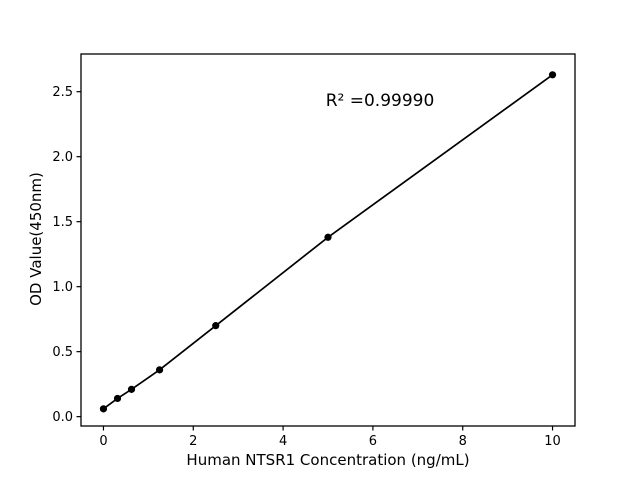 This screenshot has width=640, height=480. What do you see at coordinates (36, 239) in the screenshot?
I see `y-axis-label: OD Value(450nm)` at bounding box center [36, 239].